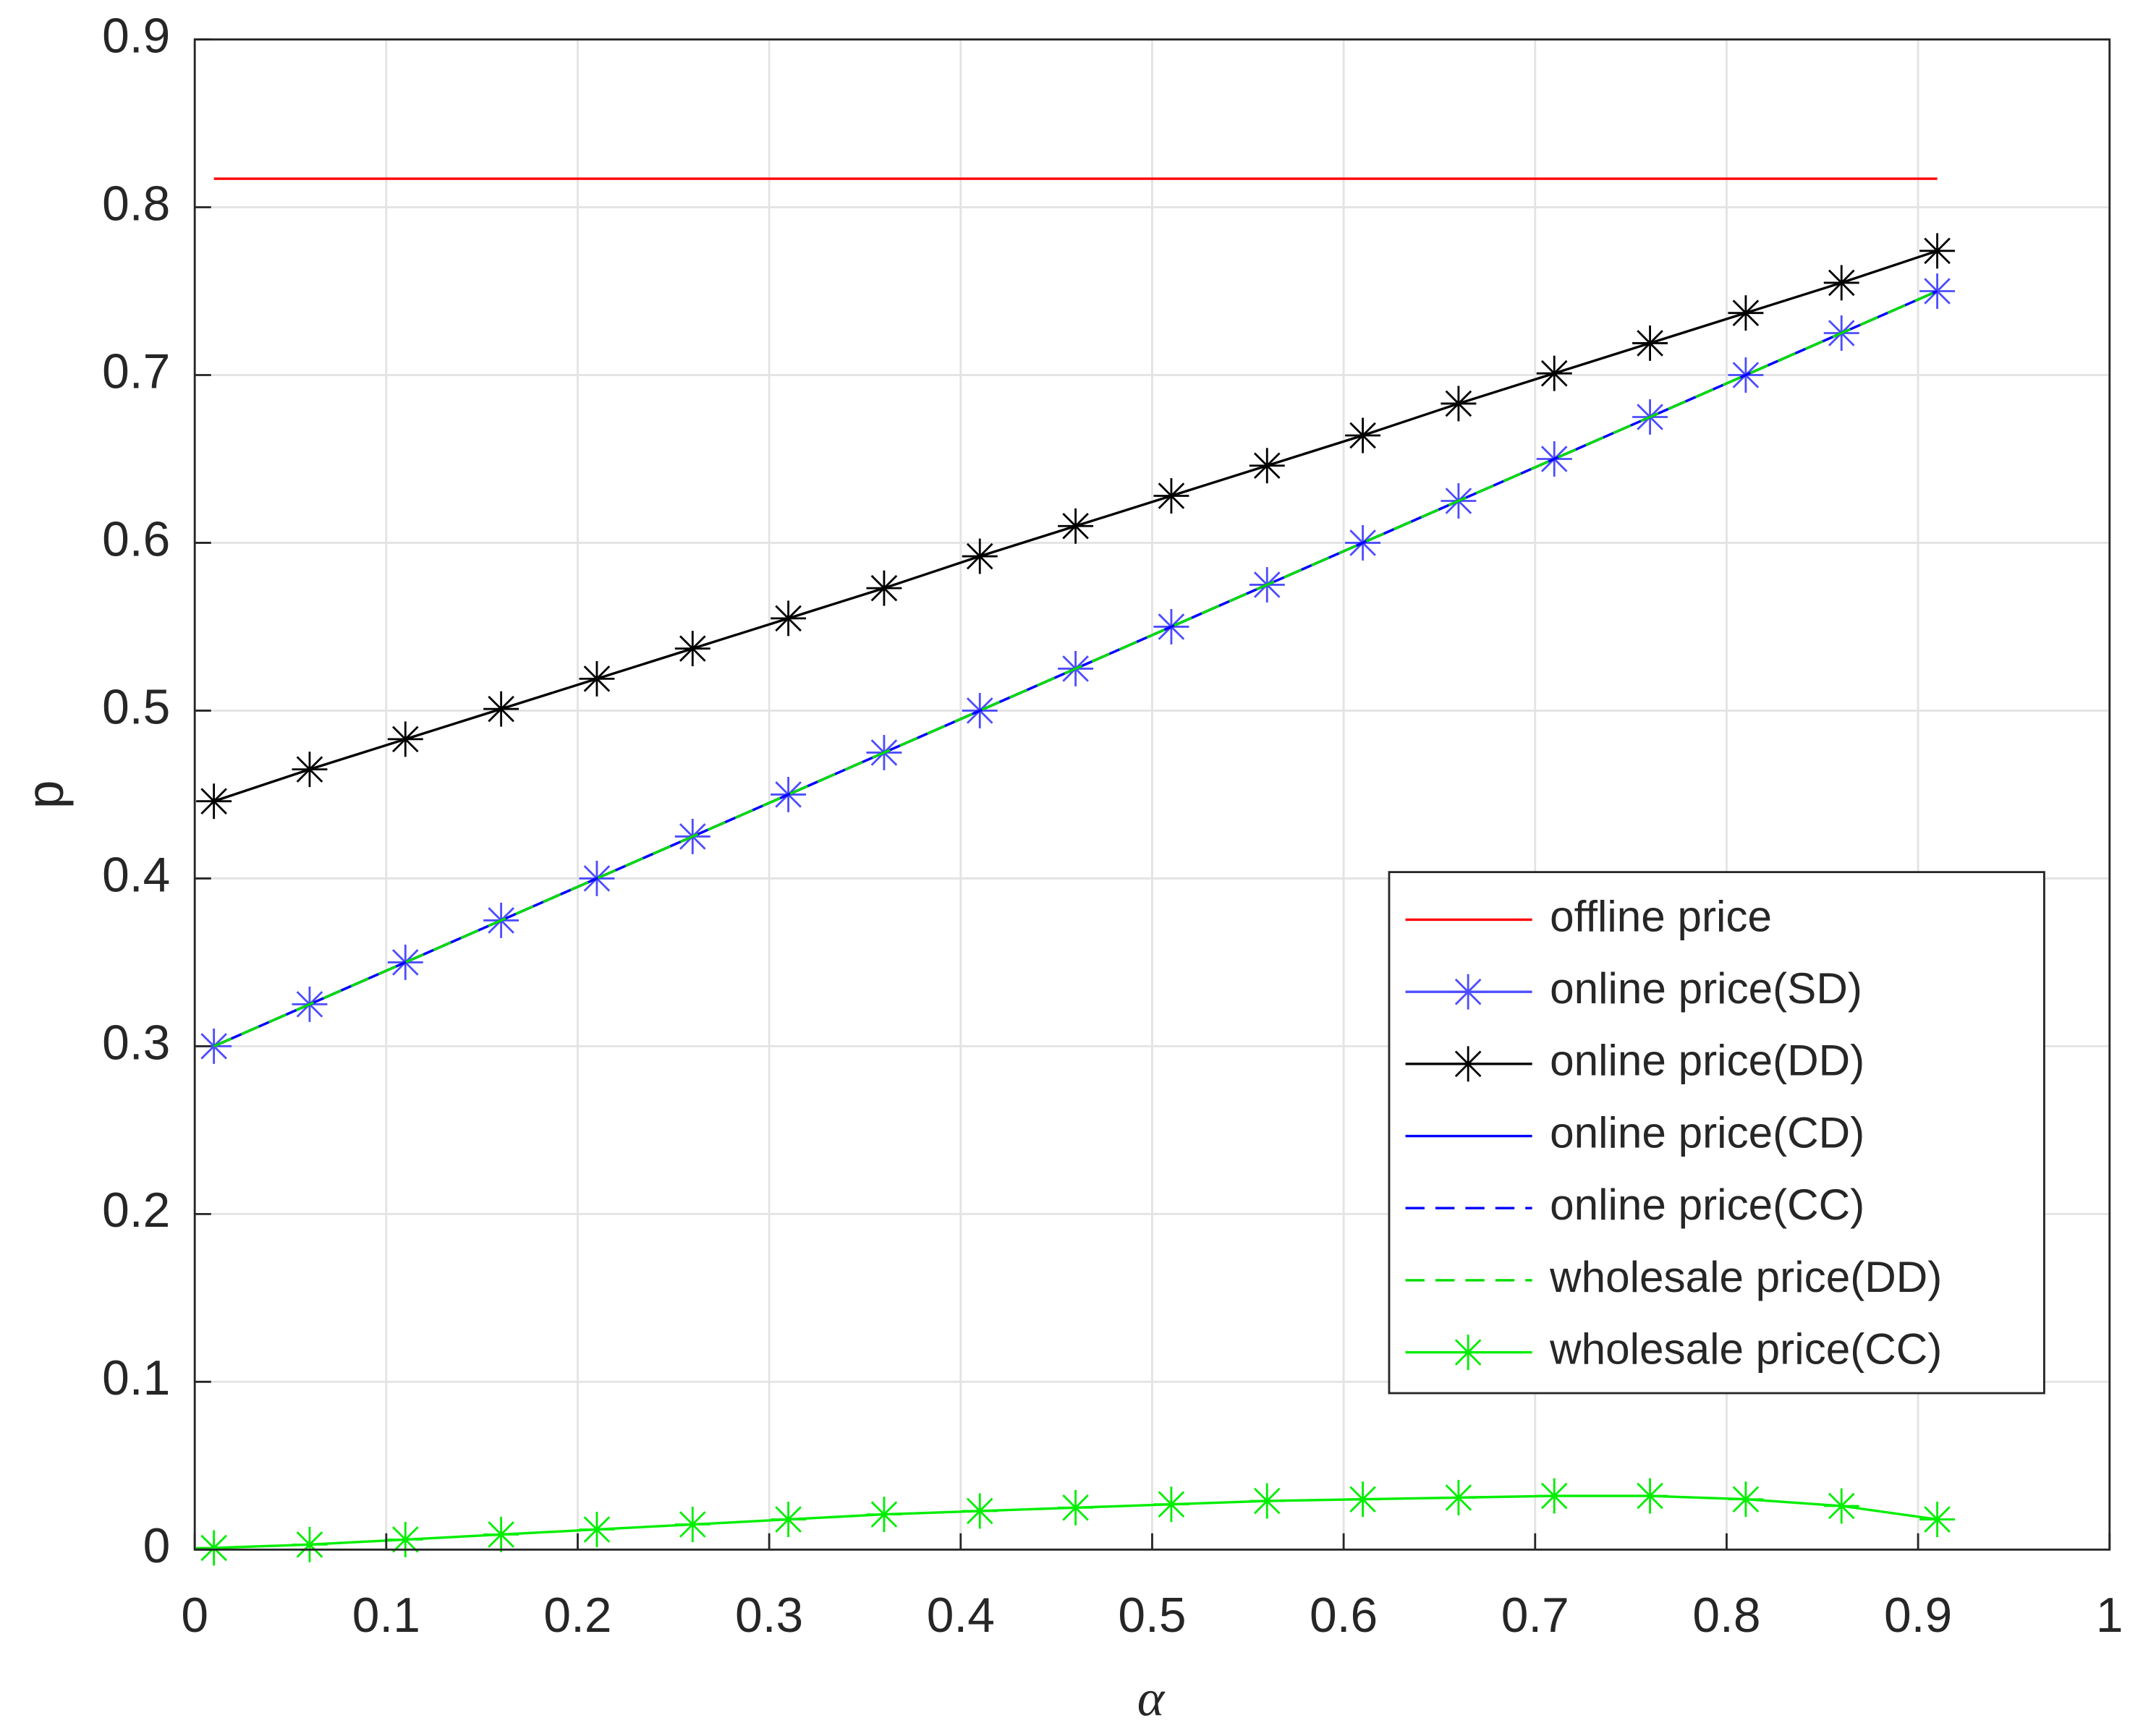  Describe the element at coordinates (136, 707) in the screenshot. I see `y-tick-label: 0.5` at that location.